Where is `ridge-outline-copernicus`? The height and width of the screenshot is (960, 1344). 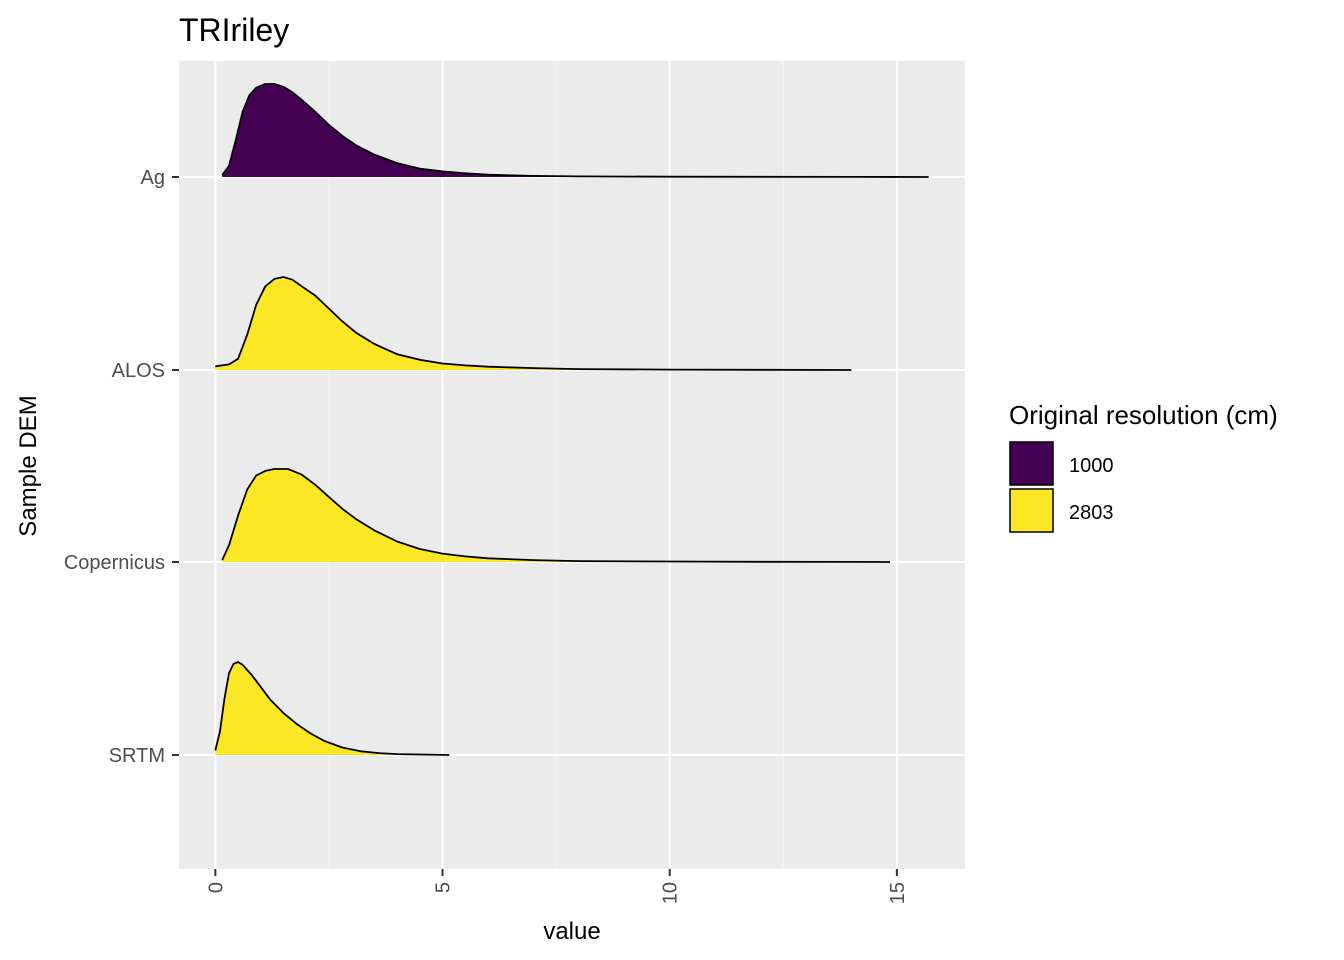
ridge-outline-copernicus is located at coordinates (556, 515).